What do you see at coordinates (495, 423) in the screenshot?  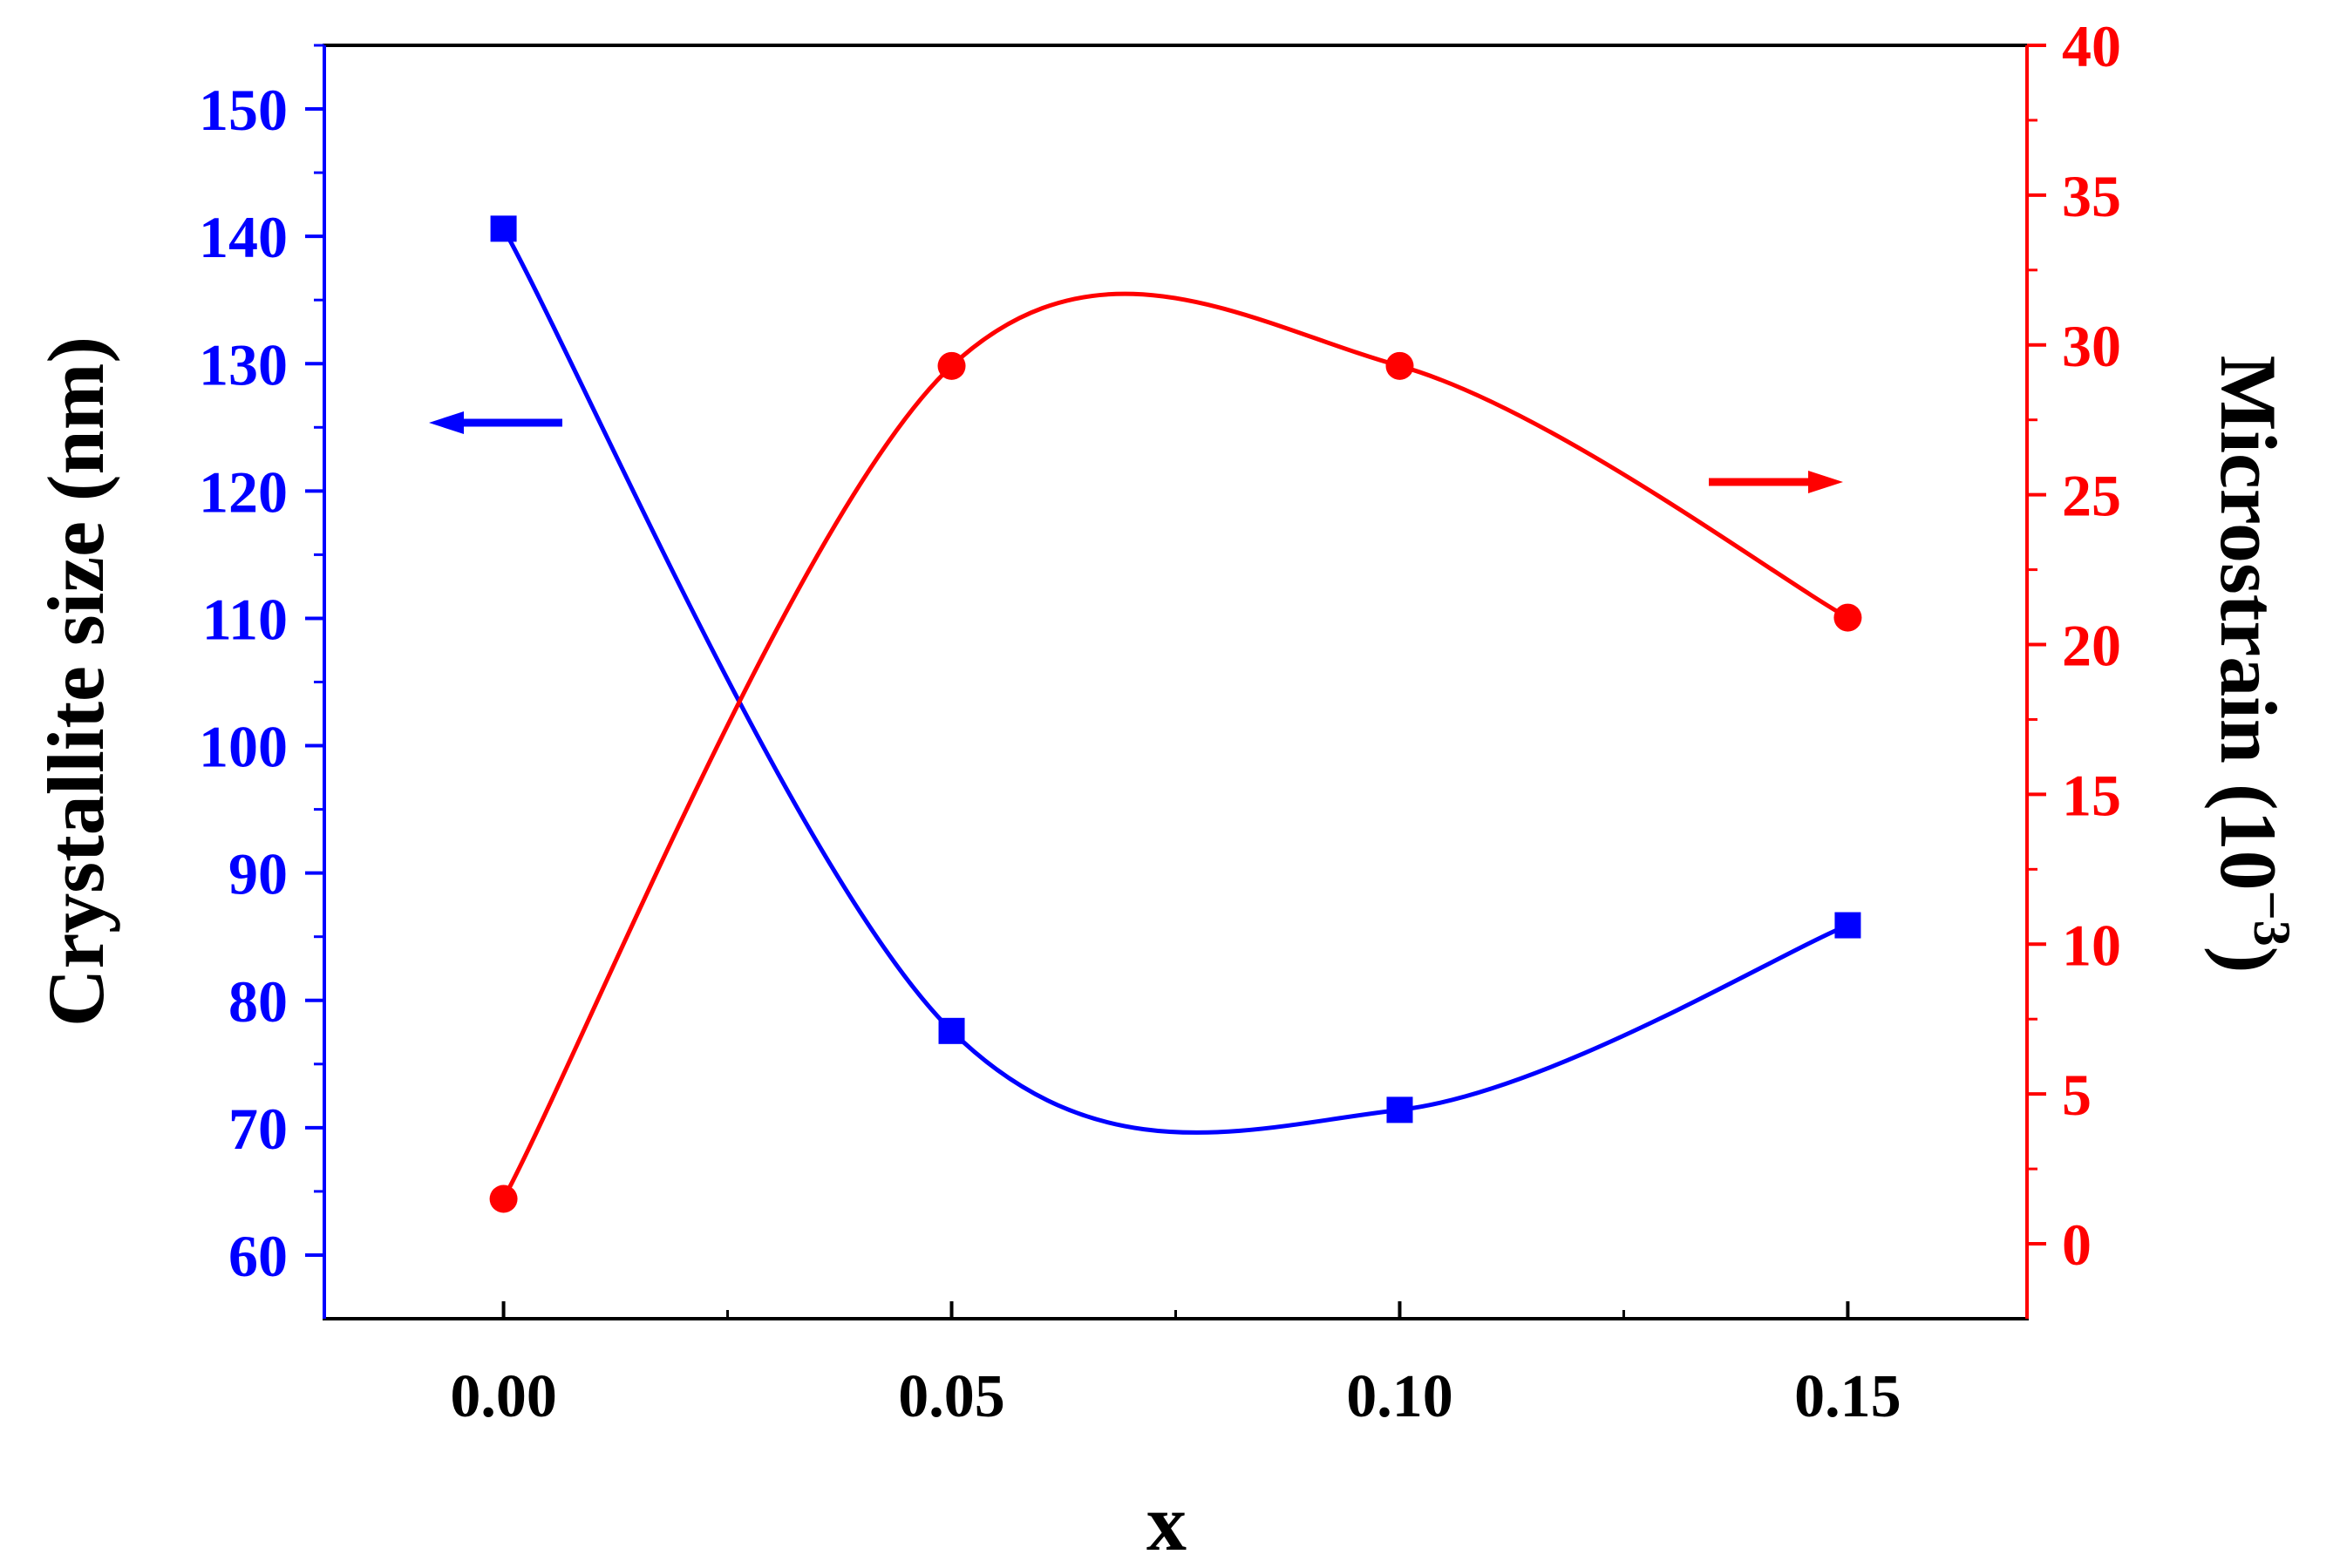 I see `left-arrow-annotation` at bounding box center [495, 423].